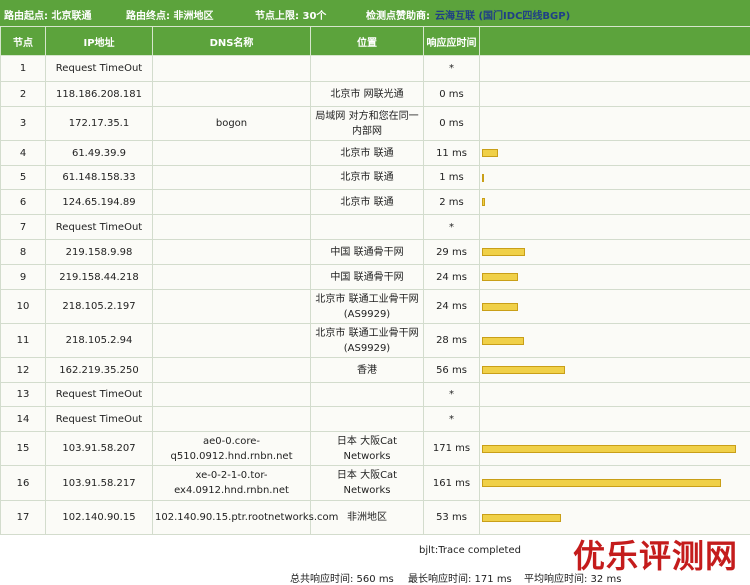  What do you see at coordinates (23, 518) in the screenshot?
I see `hop-cell: 17` at bounding box center [23, 518].